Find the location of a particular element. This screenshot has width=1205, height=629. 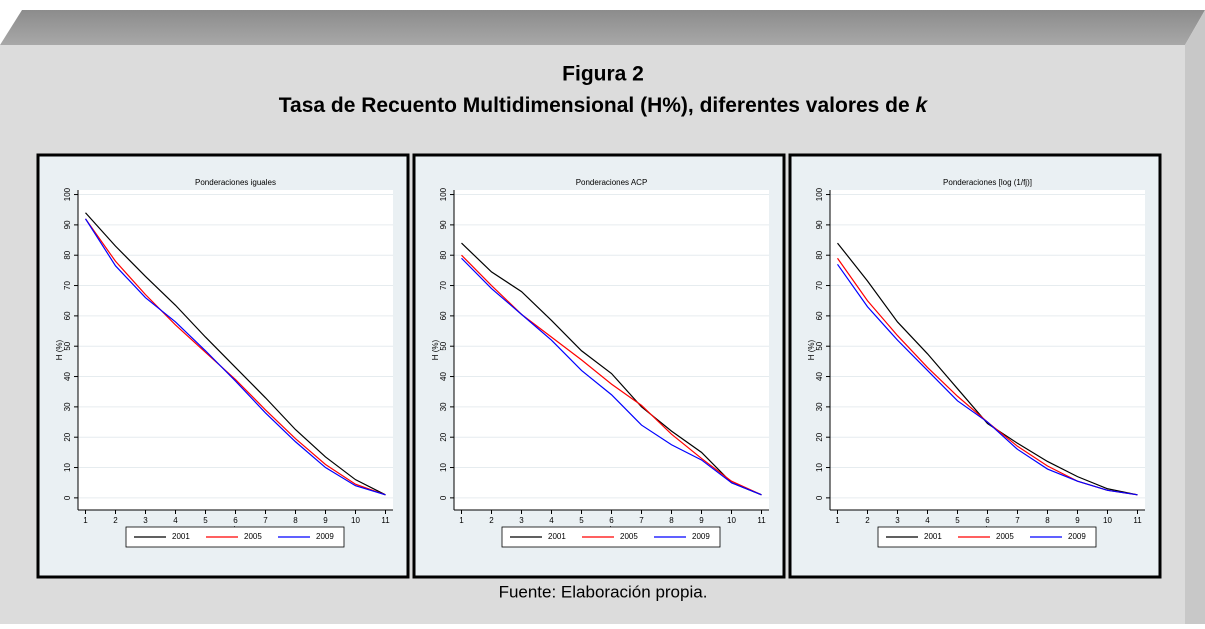

chart-title: Ponderaciones iguales is located at coordinates (235, 182).